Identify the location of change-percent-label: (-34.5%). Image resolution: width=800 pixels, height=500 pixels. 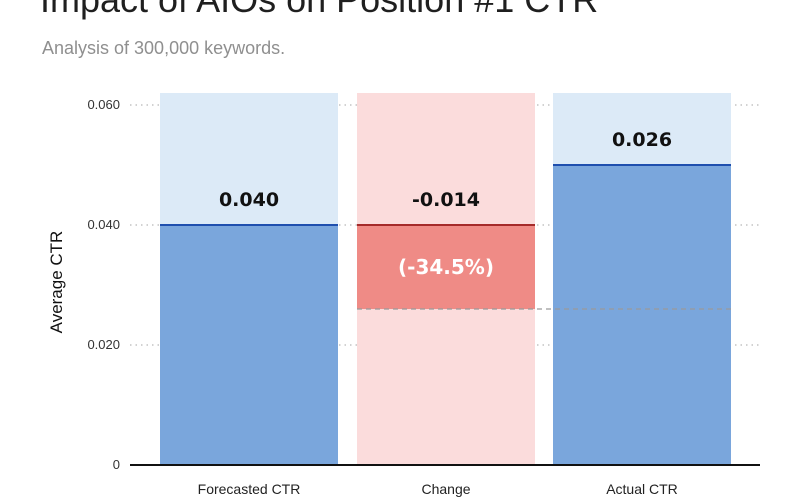
(446, 267).